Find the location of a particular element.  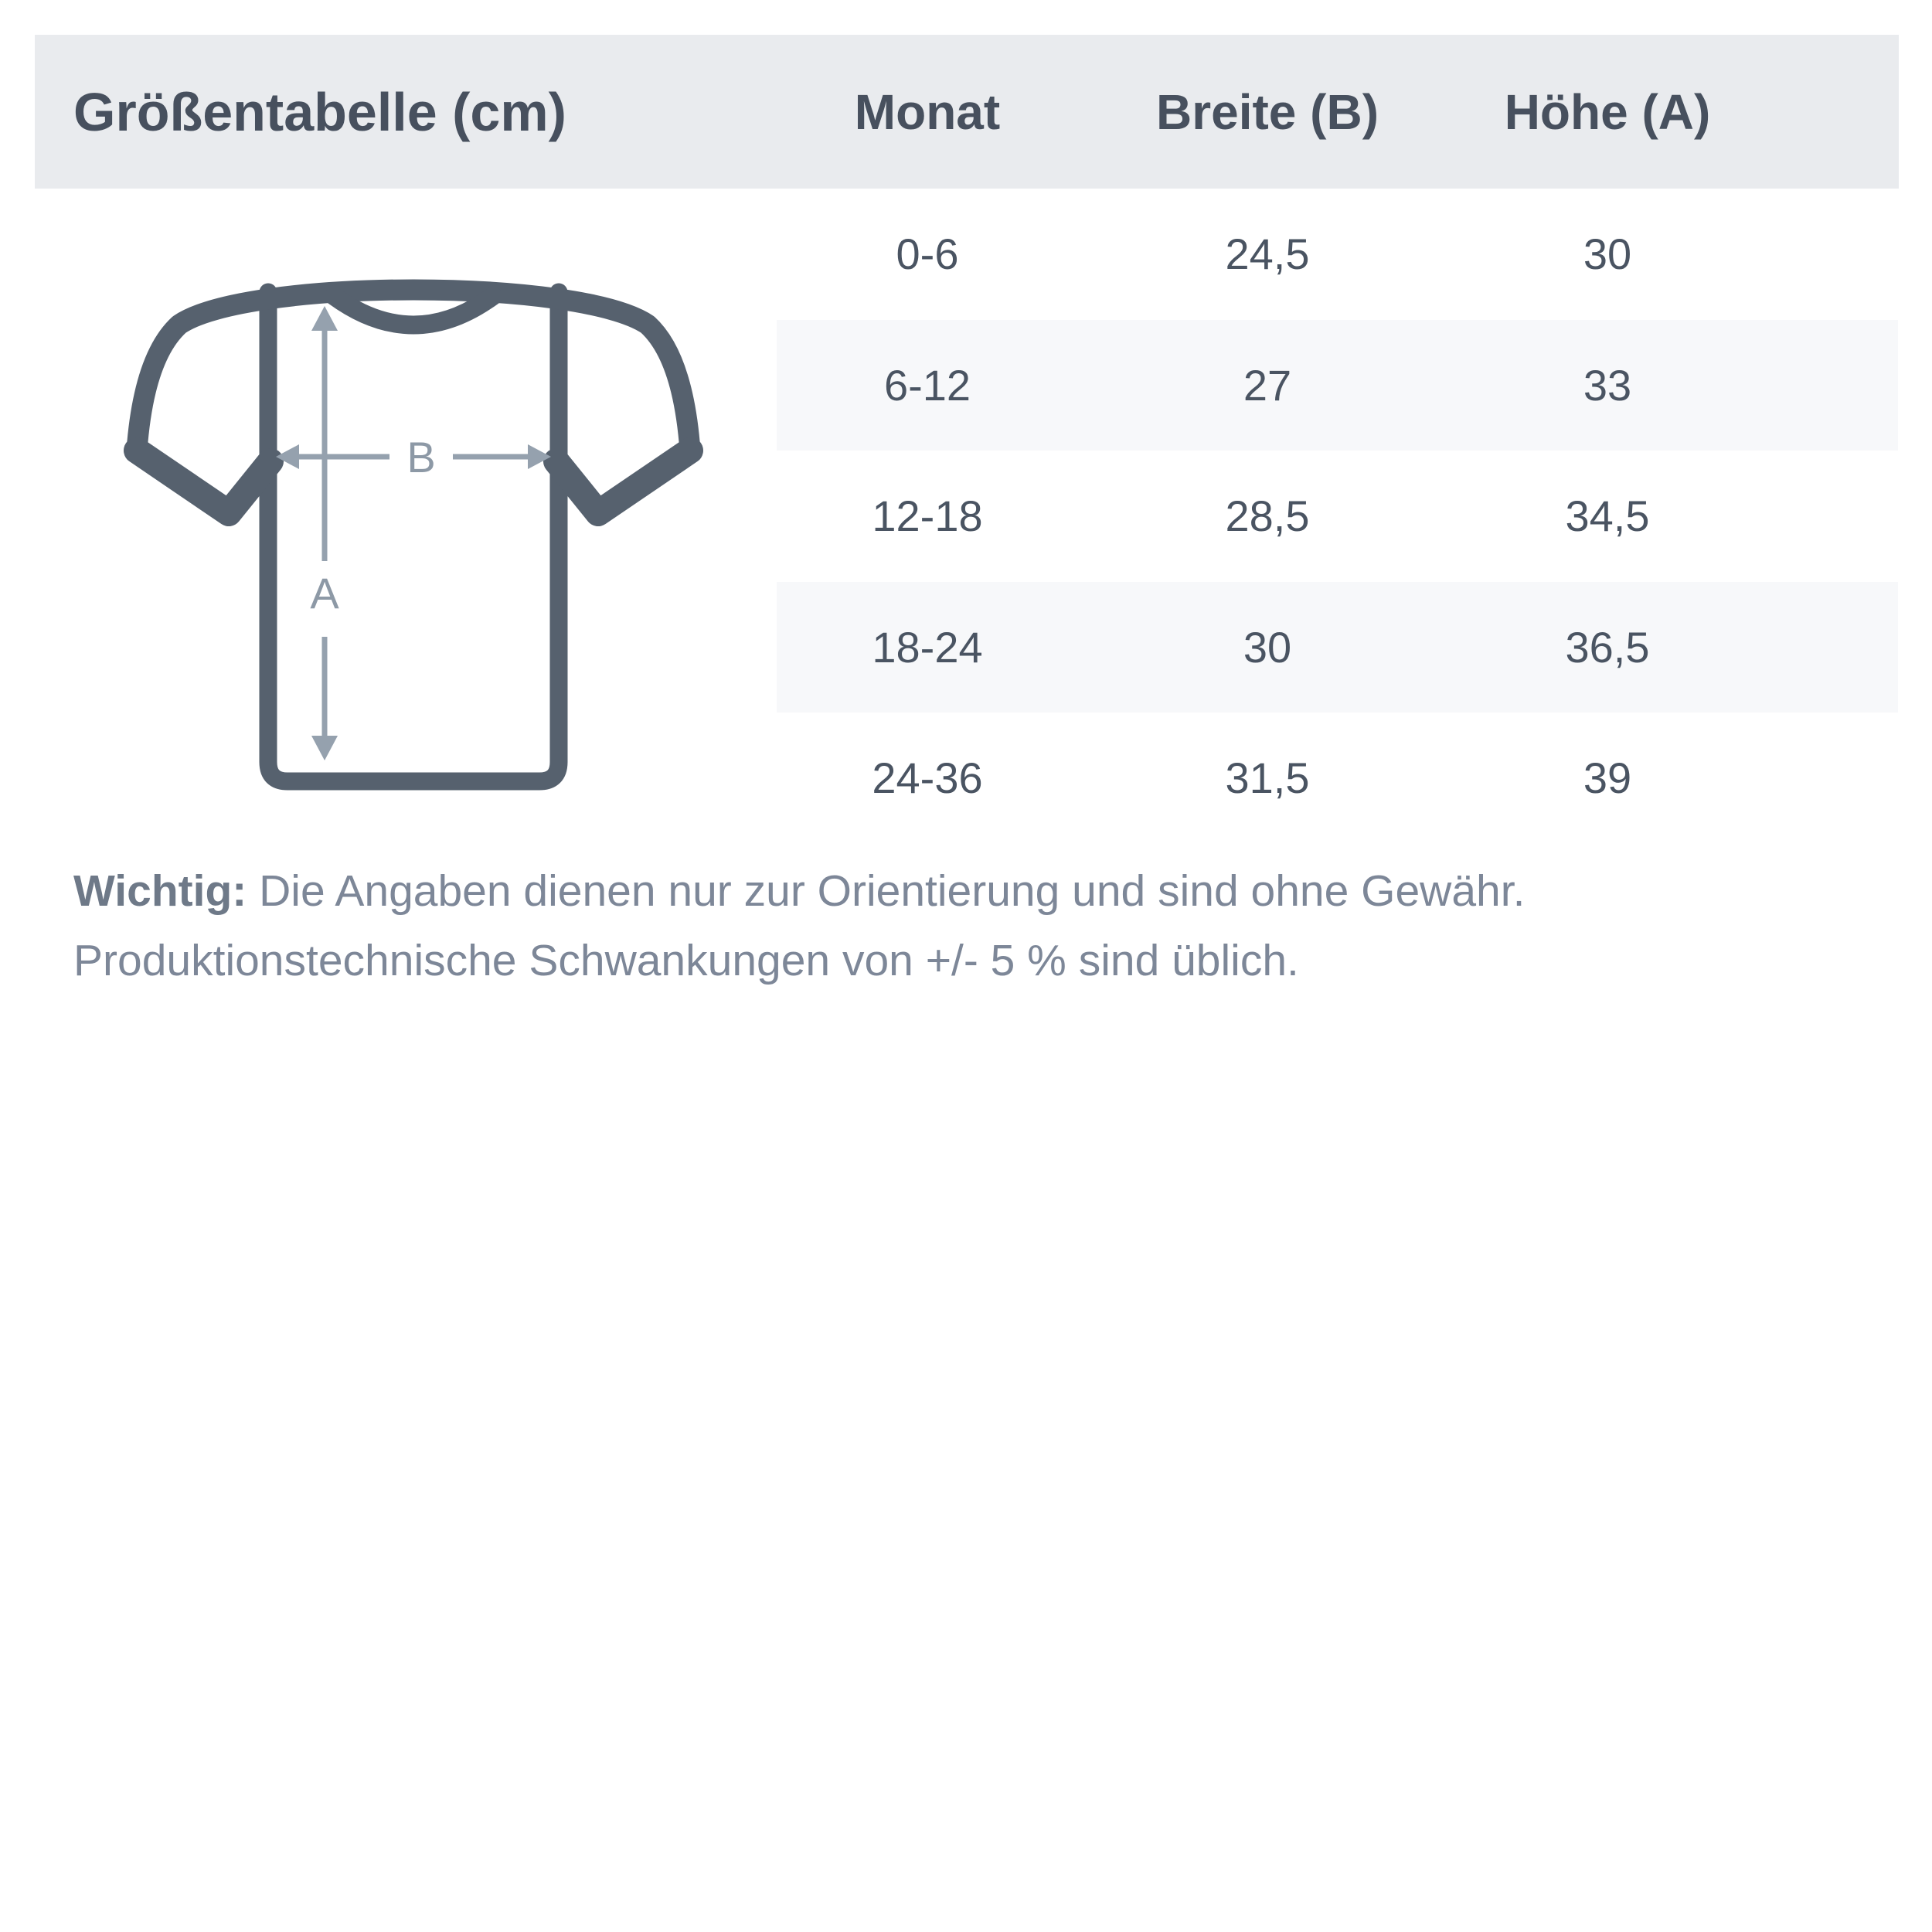

cell-monat: 12-18 is located at coordinates (928, 517).